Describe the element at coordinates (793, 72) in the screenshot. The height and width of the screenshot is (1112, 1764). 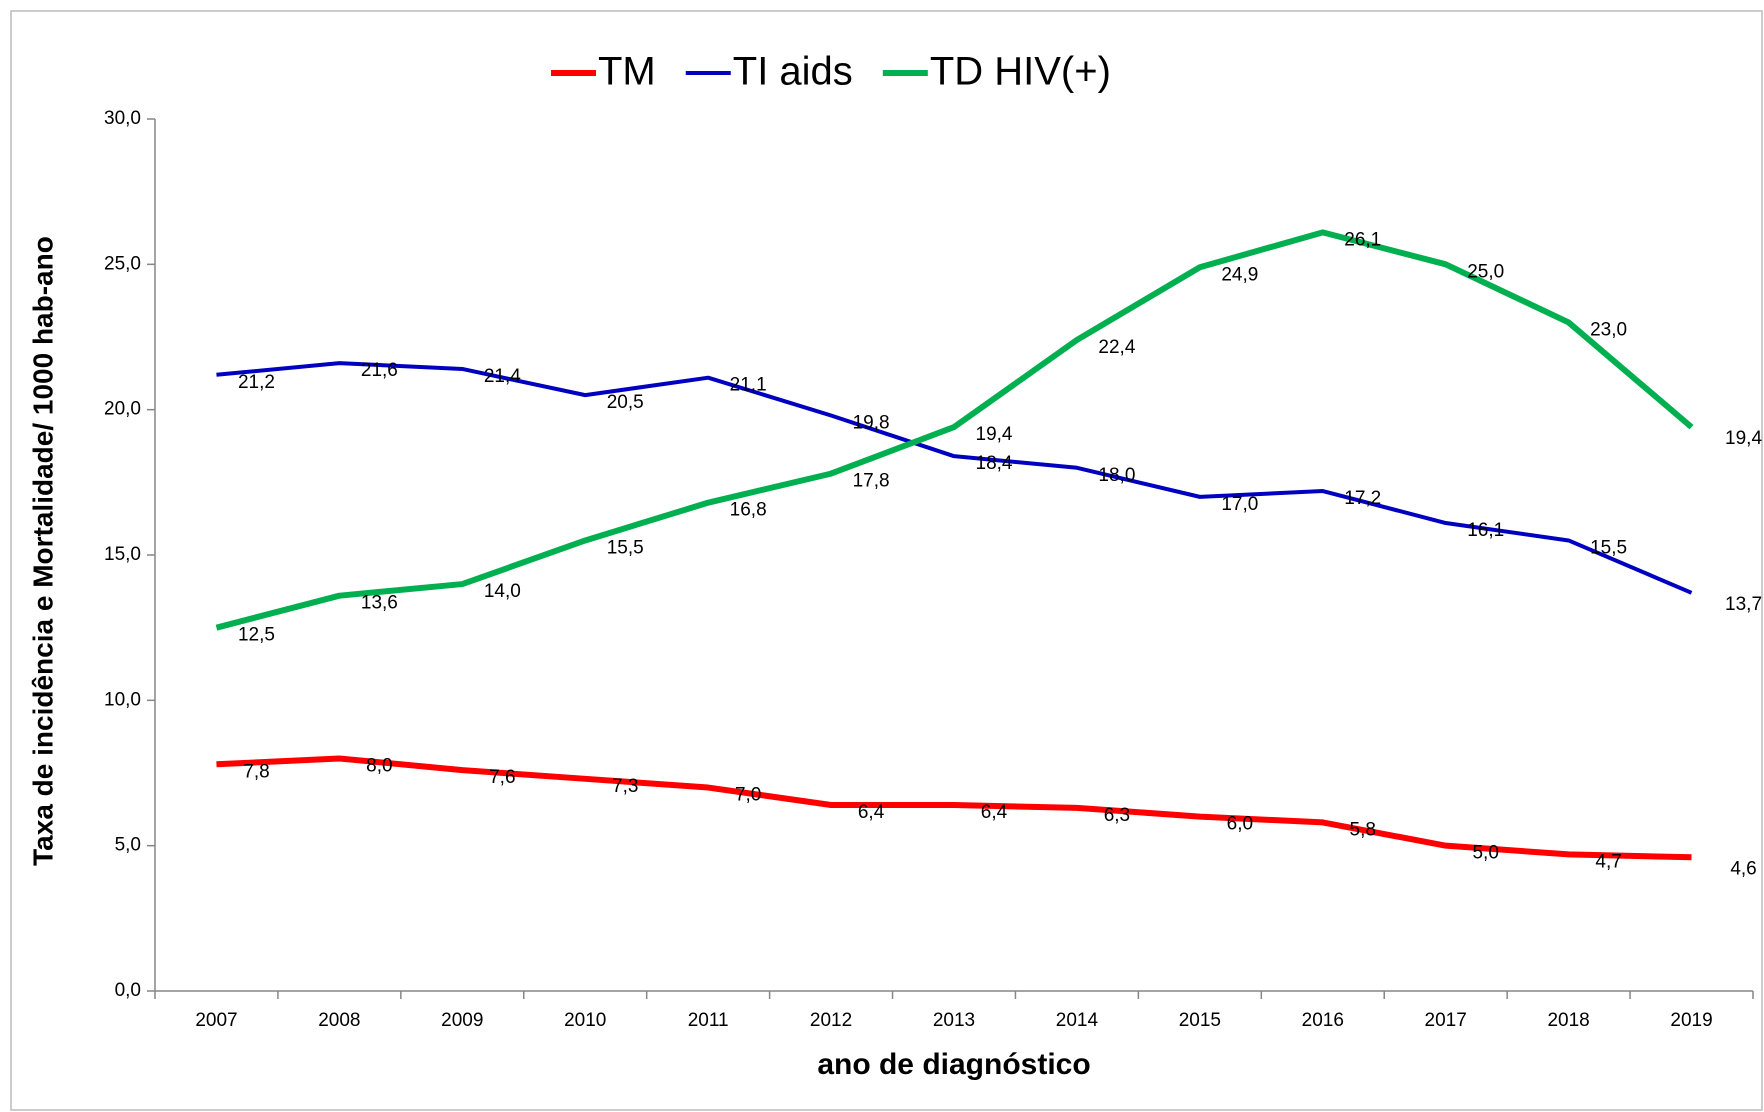
I see `legend-label: TI aids` at that location.